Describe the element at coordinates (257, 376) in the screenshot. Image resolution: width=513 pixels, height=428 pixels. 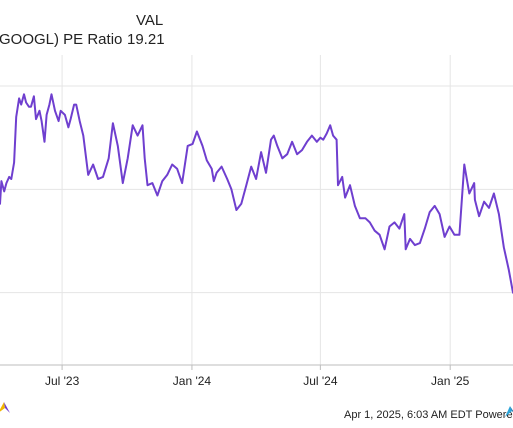
I see `x-axis-ticks: Jul '23 Jan '24 Jul '24 Jan '25` at that location.